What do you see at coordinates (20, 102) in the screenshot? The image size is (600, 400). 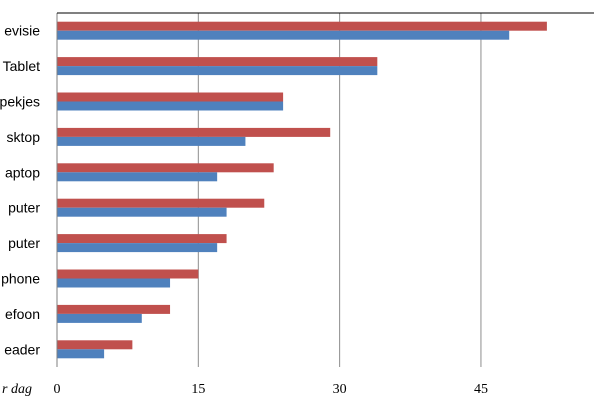 I see `category-label: pekjes` at bounding box center [20, 102].